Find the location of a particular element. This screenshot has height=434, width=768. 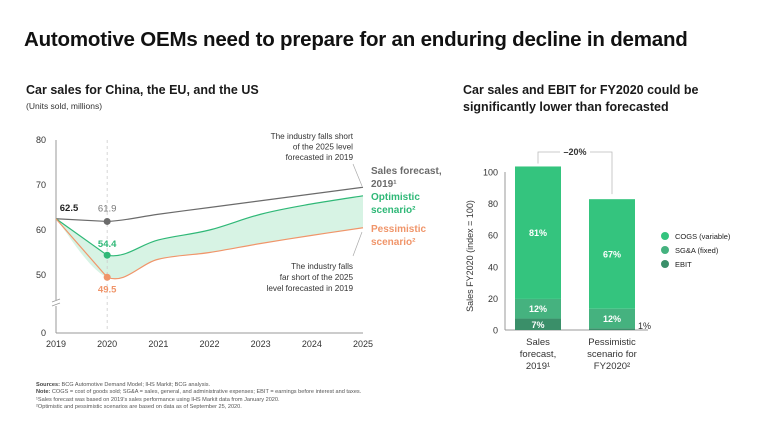

pessimistic-2020-point is located at coordinates (107, 277).